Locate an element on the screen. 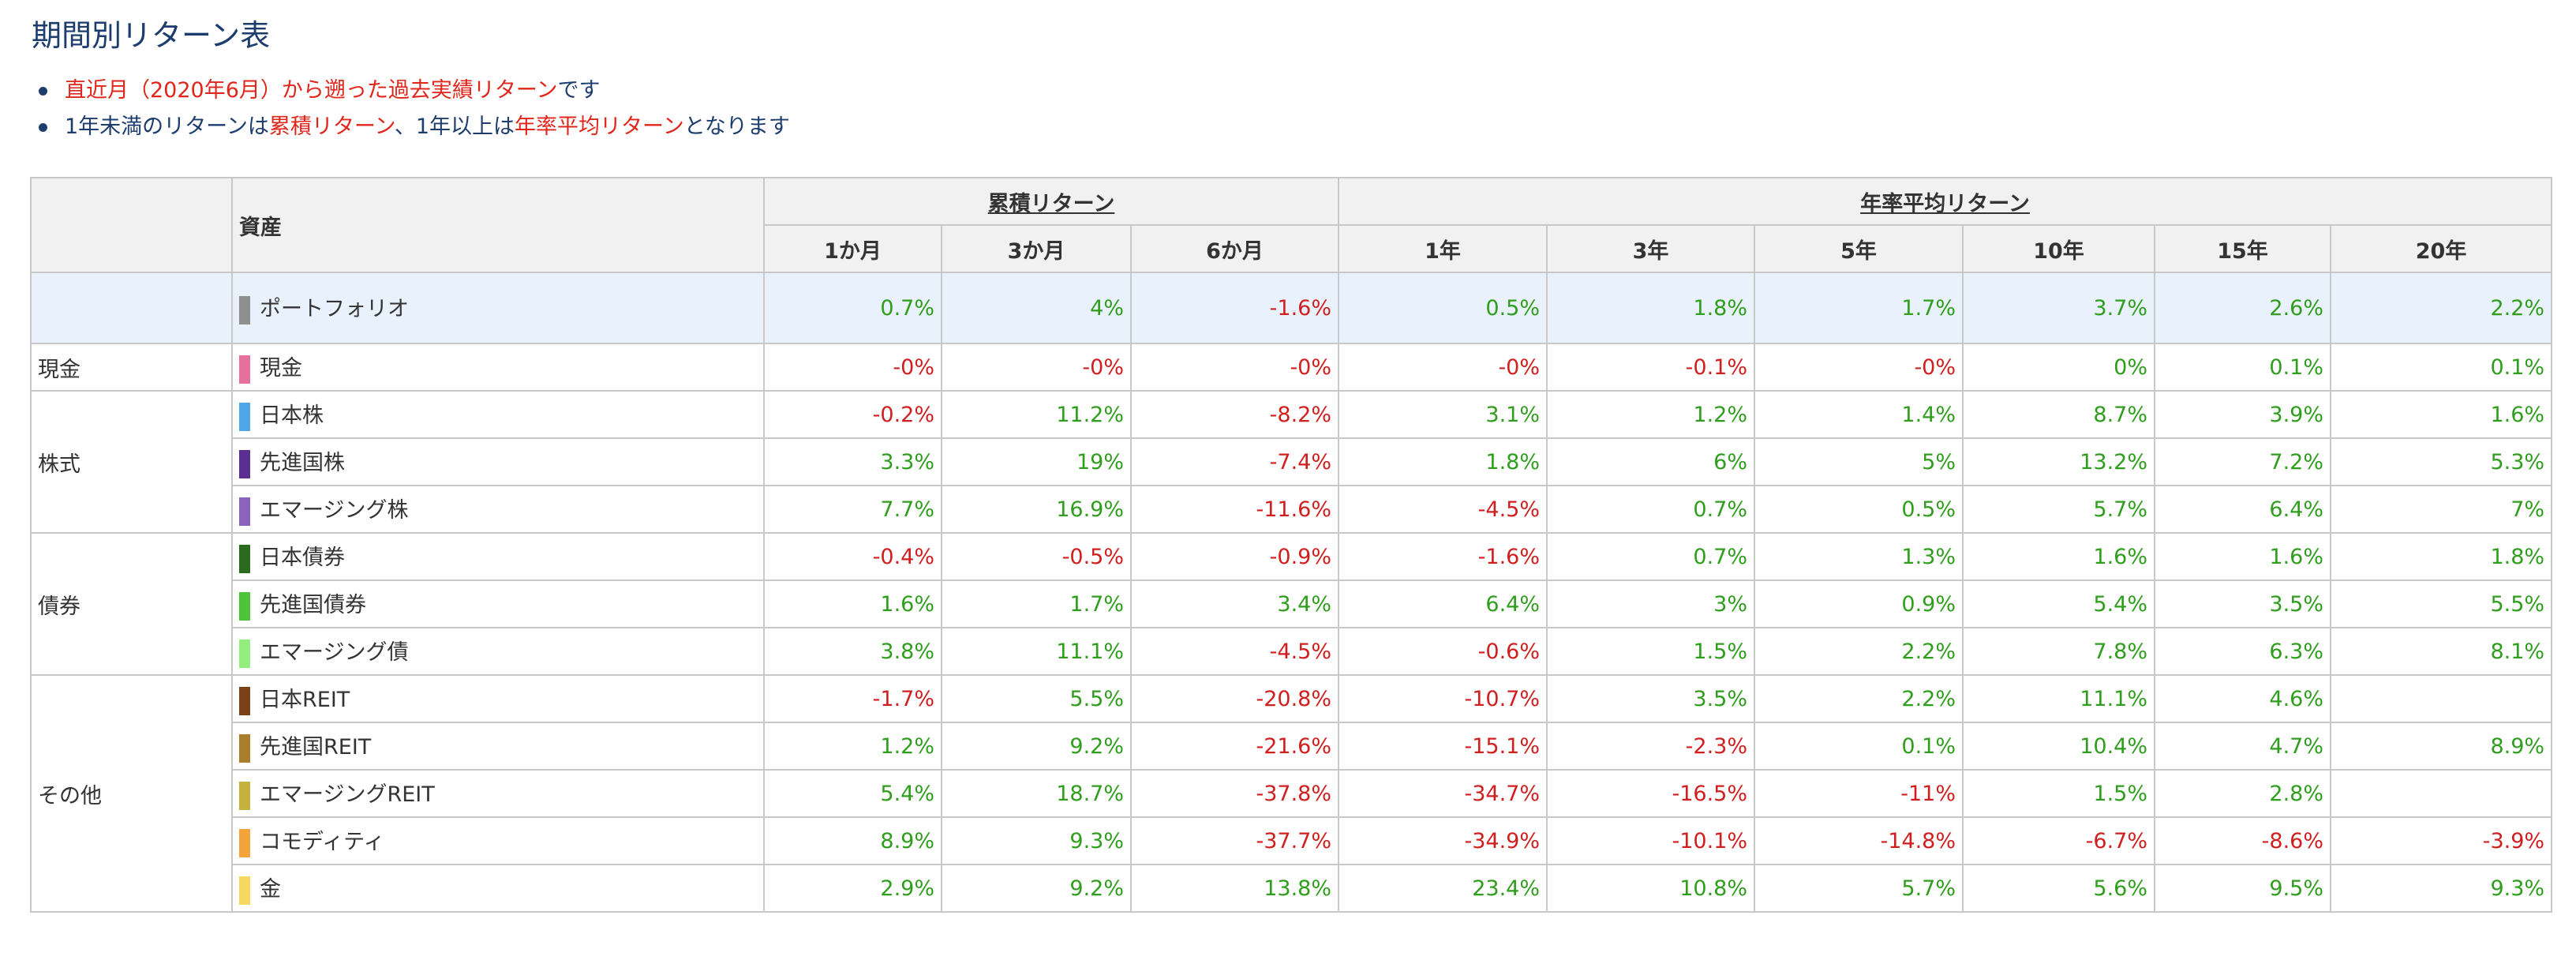 This screenshot has height=979, width=2576. return-value: -0.9% is located at coordinates (1234, 556).